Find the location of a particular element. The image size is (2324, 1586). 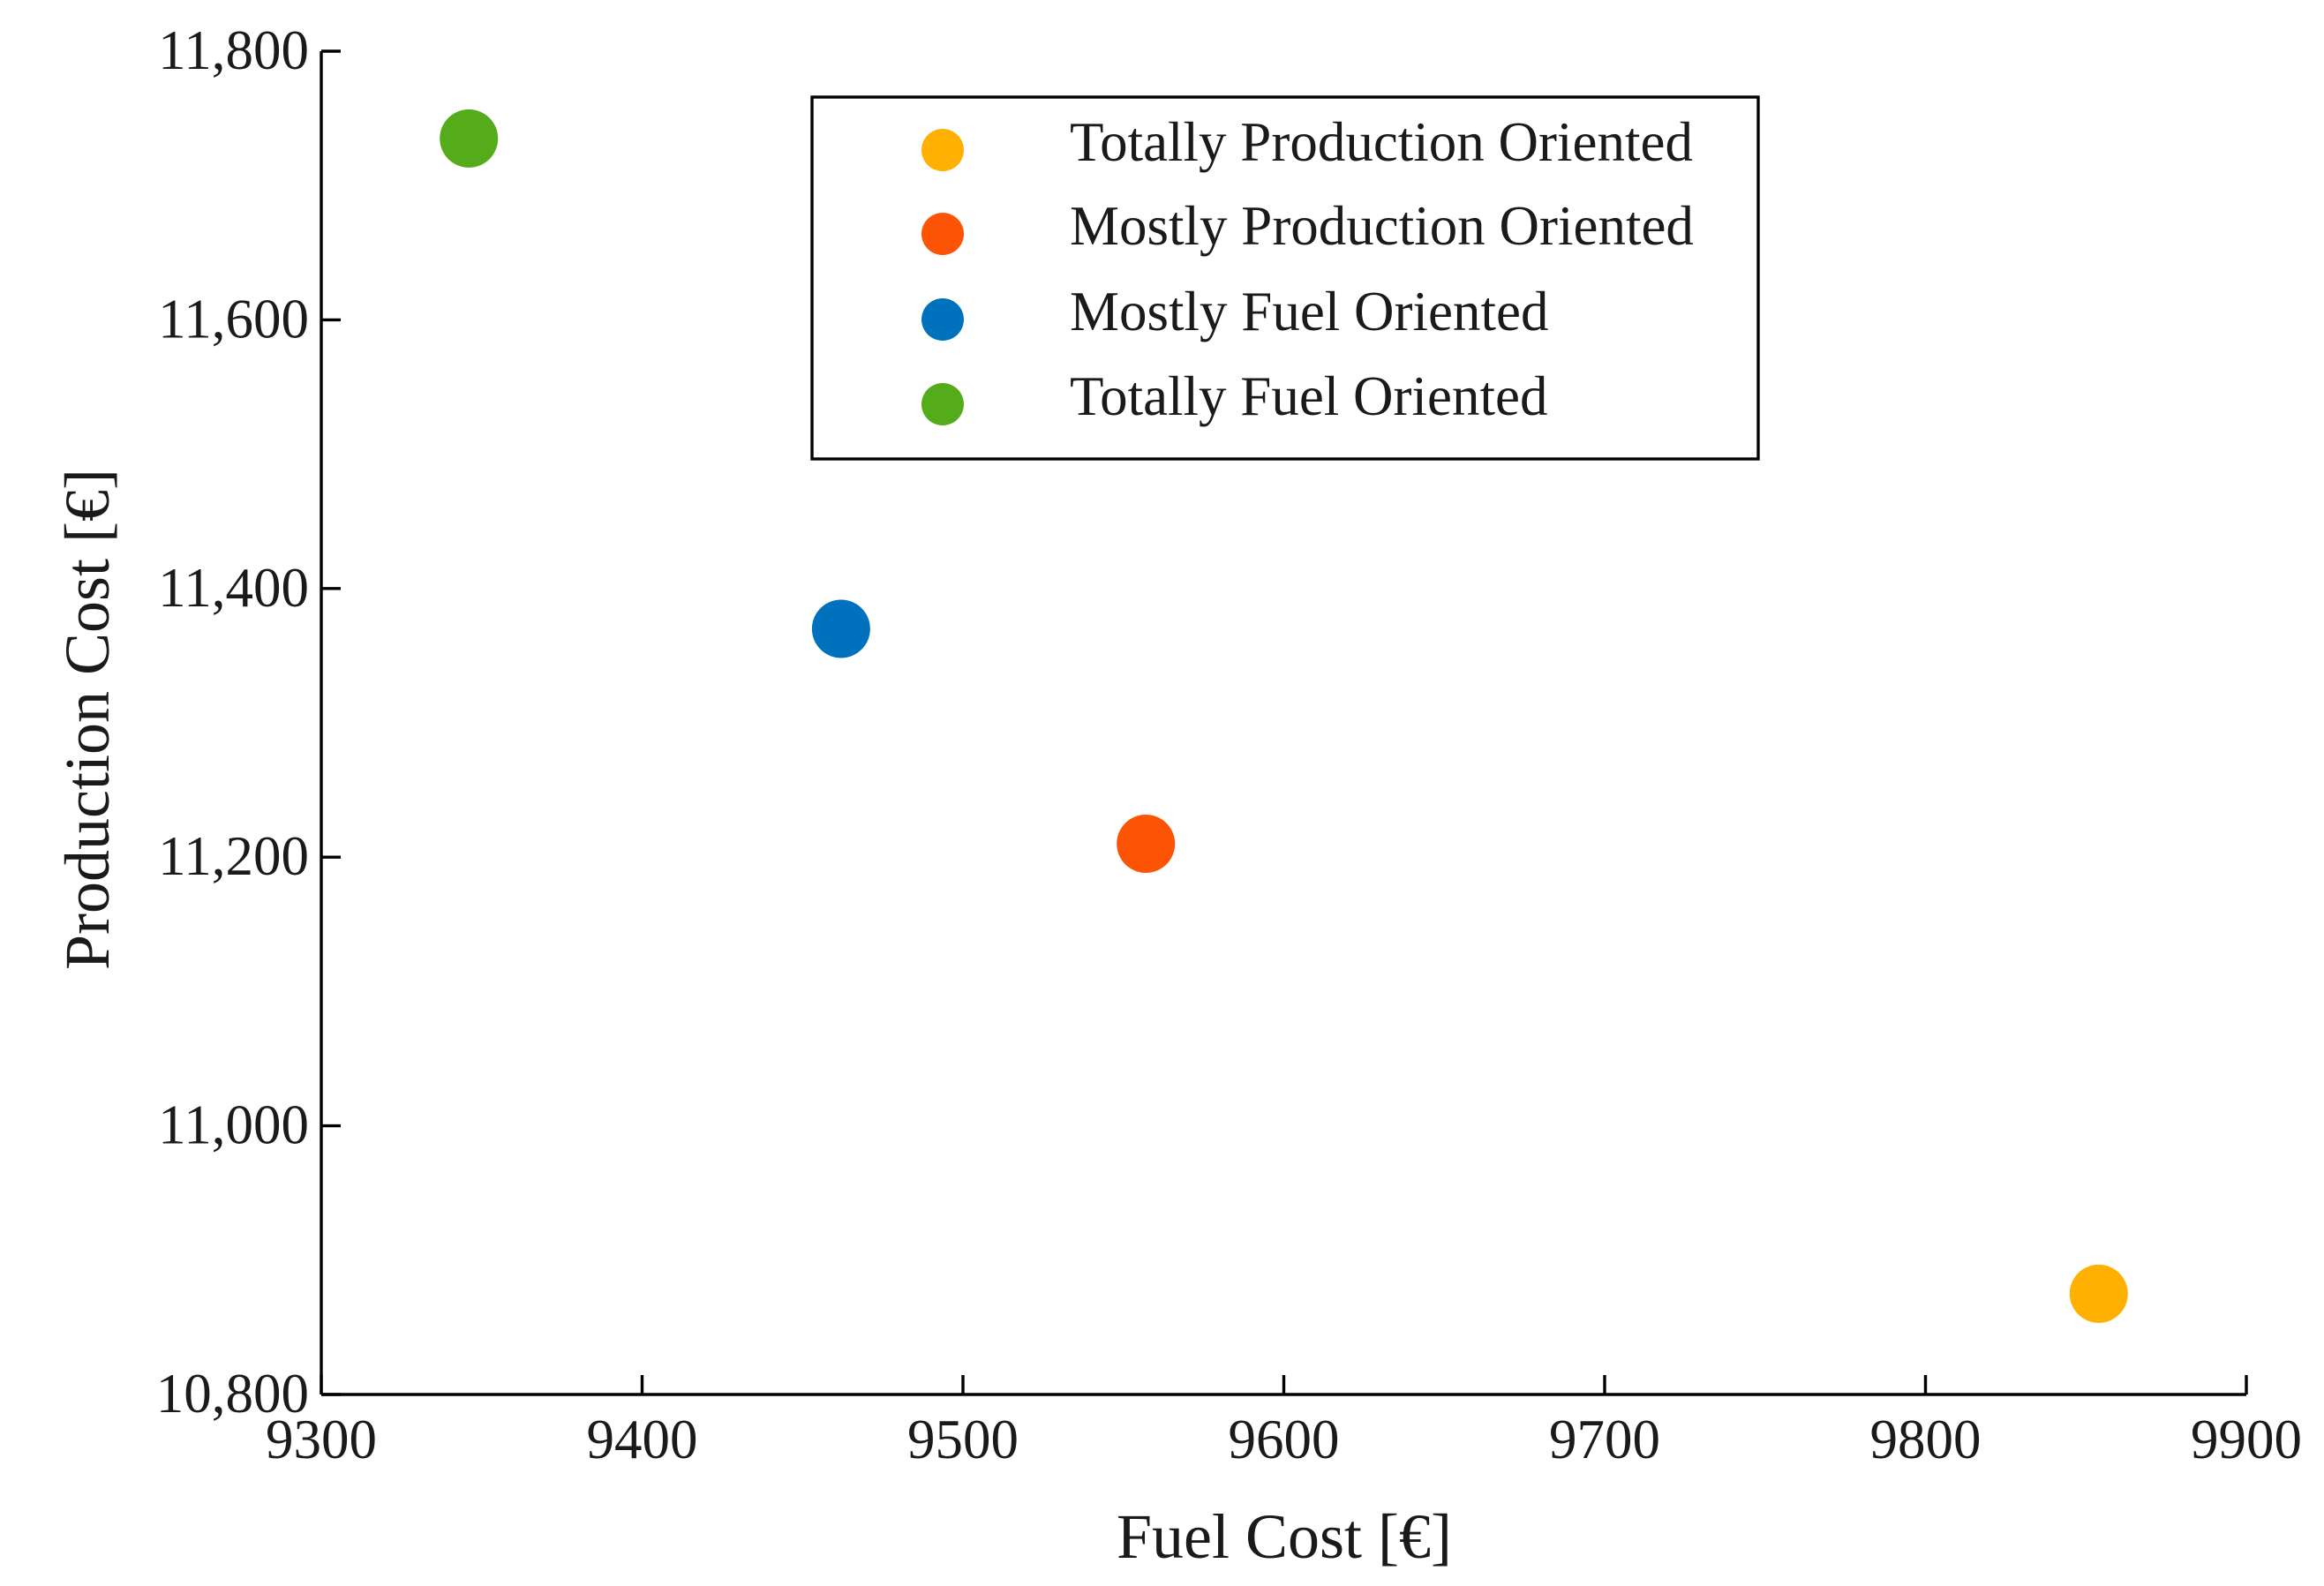

y-tick-label: 11,600 is located at coordinates (233, 319).